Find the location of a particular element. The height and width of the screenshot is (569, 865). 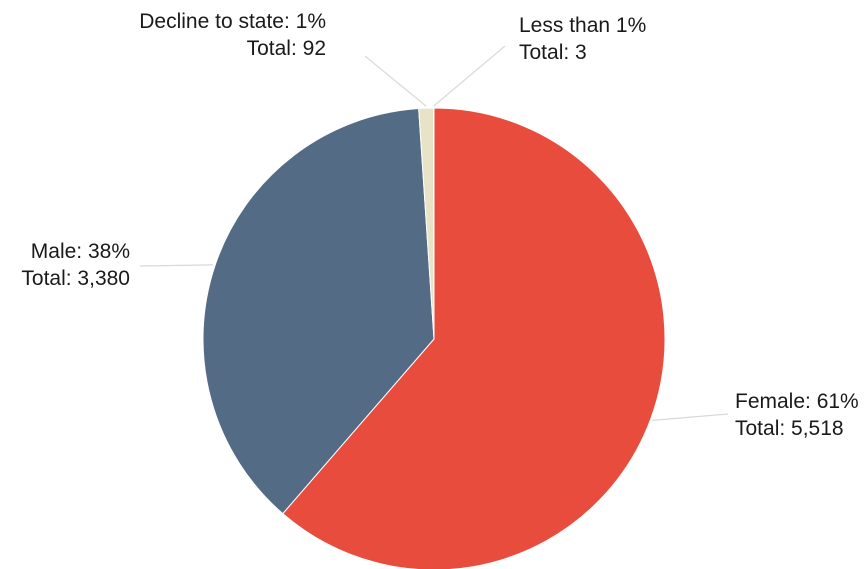

slice-total-female: Total: 5,518 is located at coordinates (789, 428).